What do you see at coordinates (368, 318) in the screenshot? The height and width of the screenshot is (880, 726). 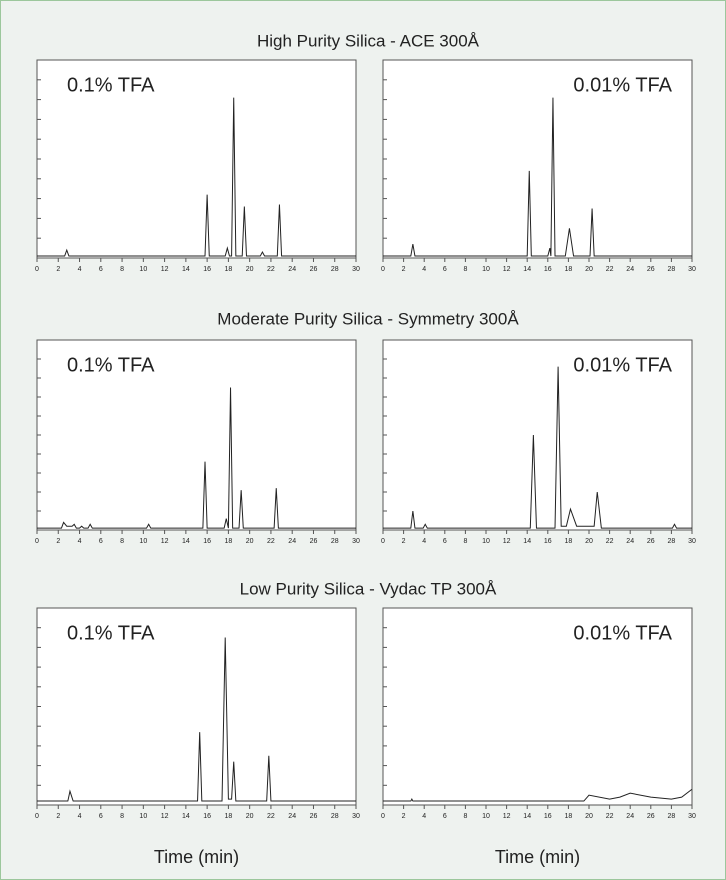 I see `section-title: Moderate Purity Silica - Symmetry 300Å` at bounding box center [368, 318].